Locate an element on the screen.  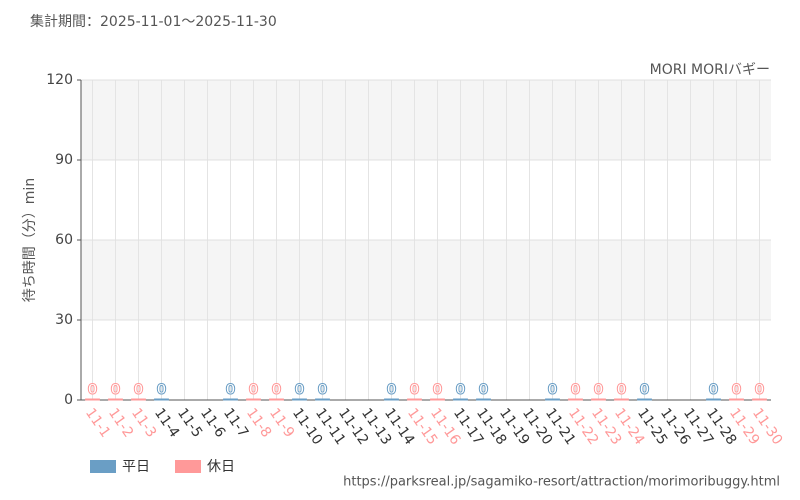
legend-label: 平日 is located at coordinates (136, 467).